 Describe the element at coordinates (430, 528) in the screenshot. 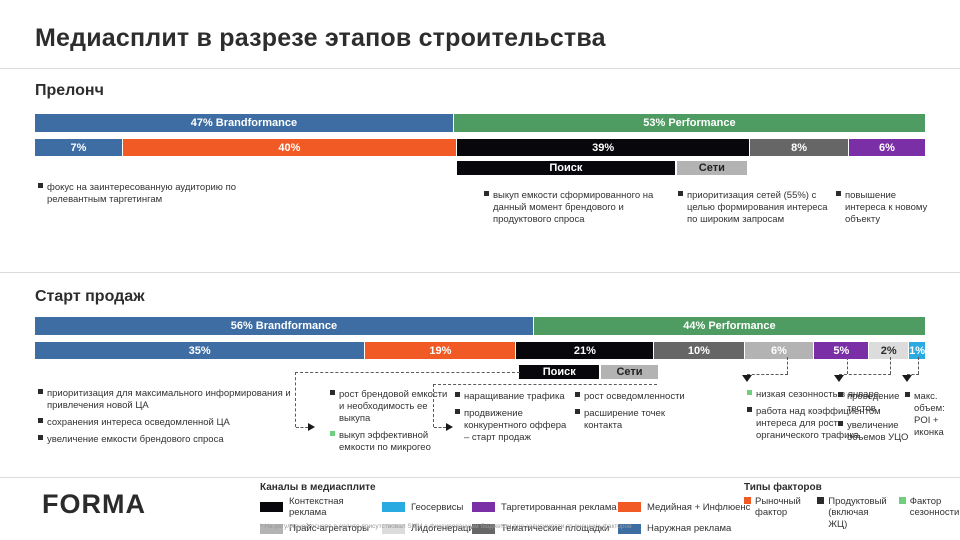

I see `legend-item: Лидогенерация` at that location.